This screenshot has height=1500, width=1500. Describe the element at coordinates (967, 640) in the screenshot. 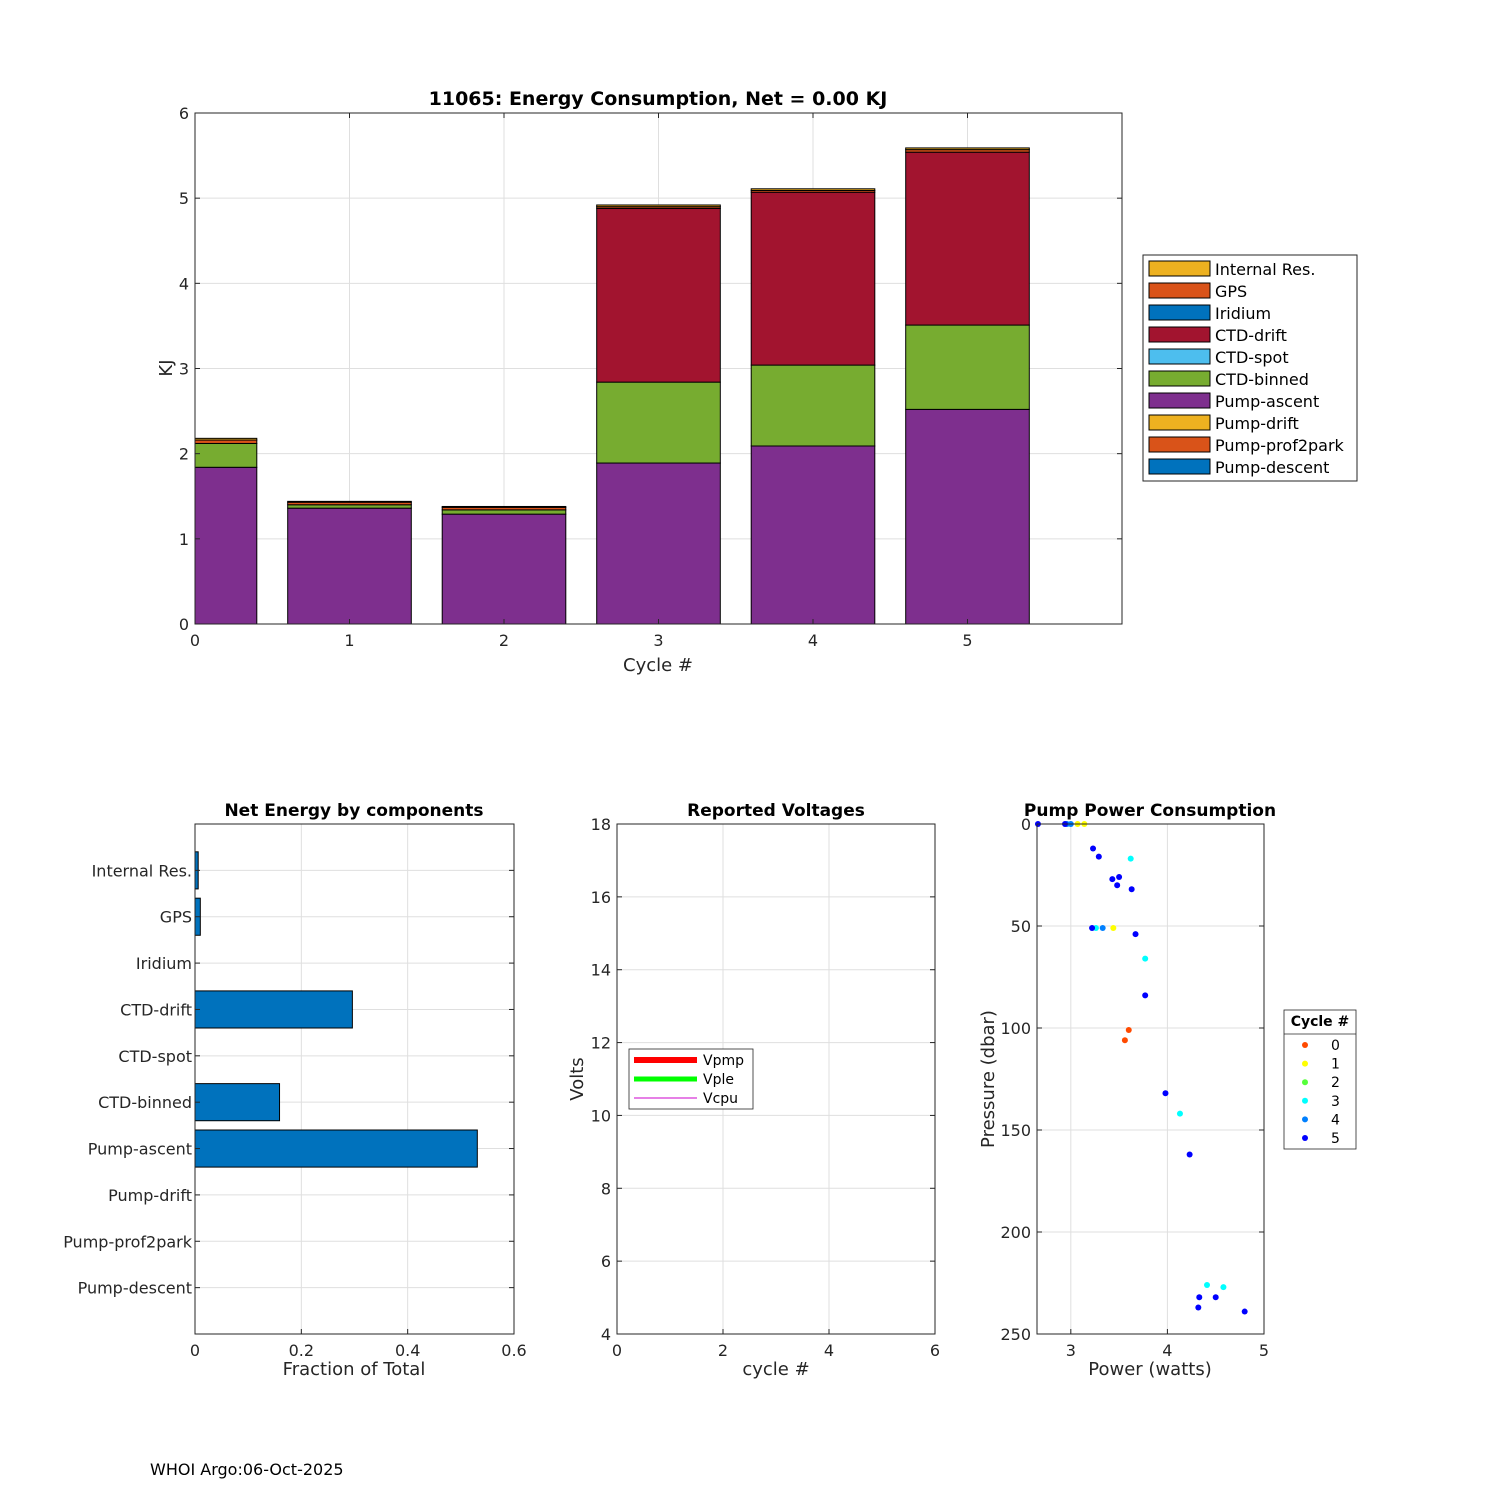

I see `energy-tick-label-x: 5` at that location.